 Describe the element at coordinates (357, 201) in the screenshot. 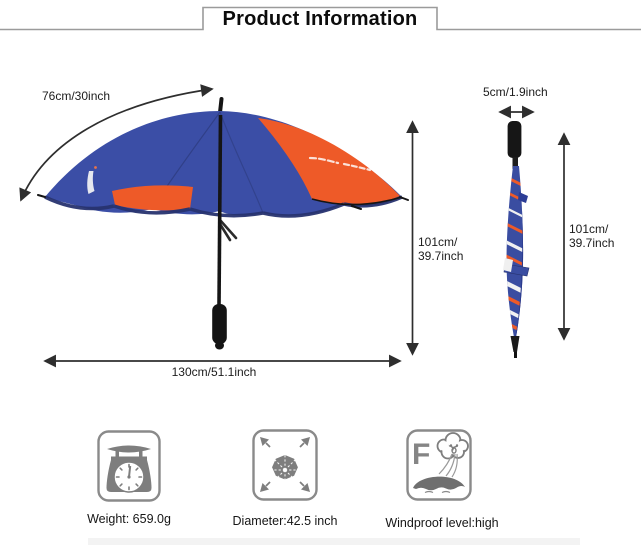

I see `rib` at that location.